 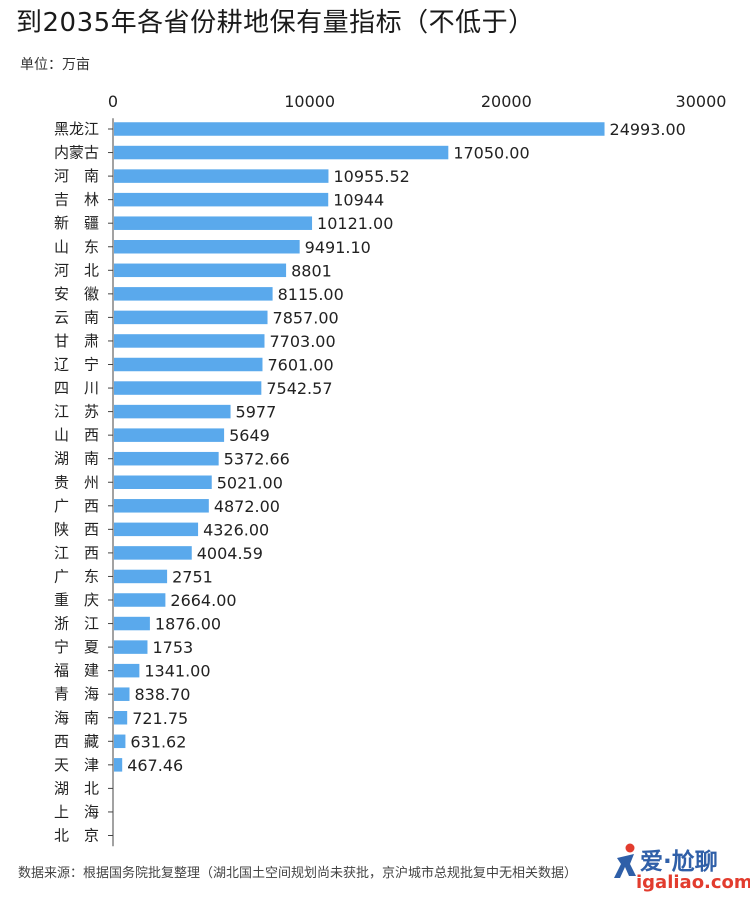 I want to click on y-tick-label: 重 庆, so click(x=76, y=600).